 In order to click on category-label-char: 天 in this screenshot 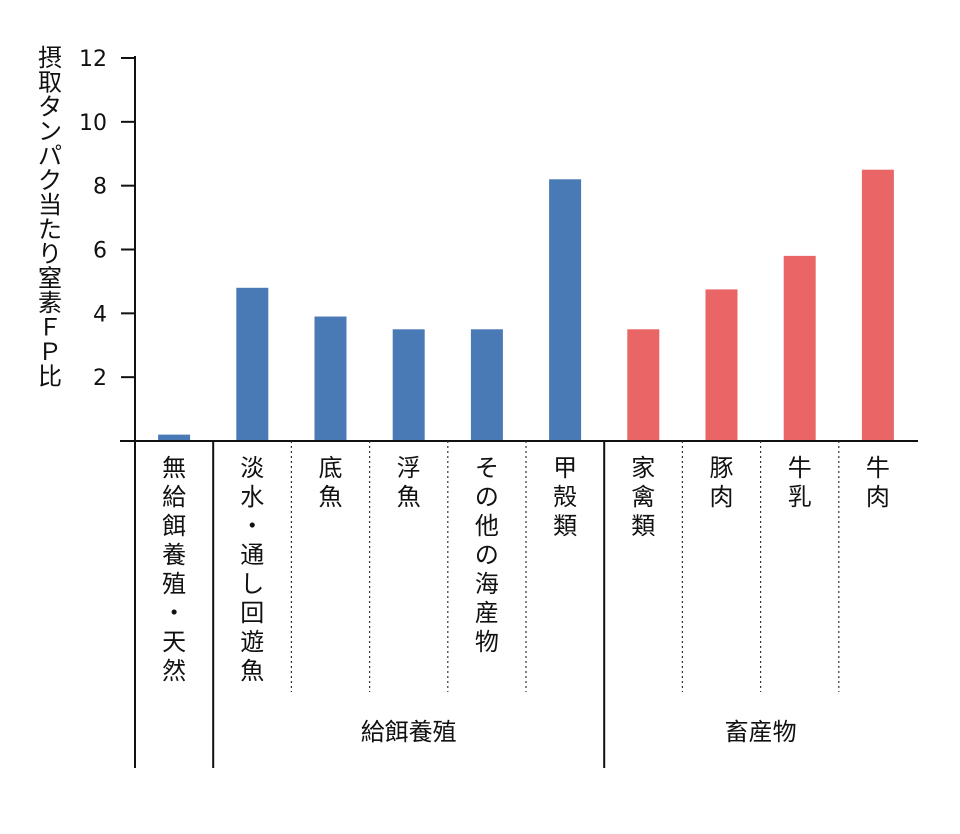, I will do `click(174, 642)`.